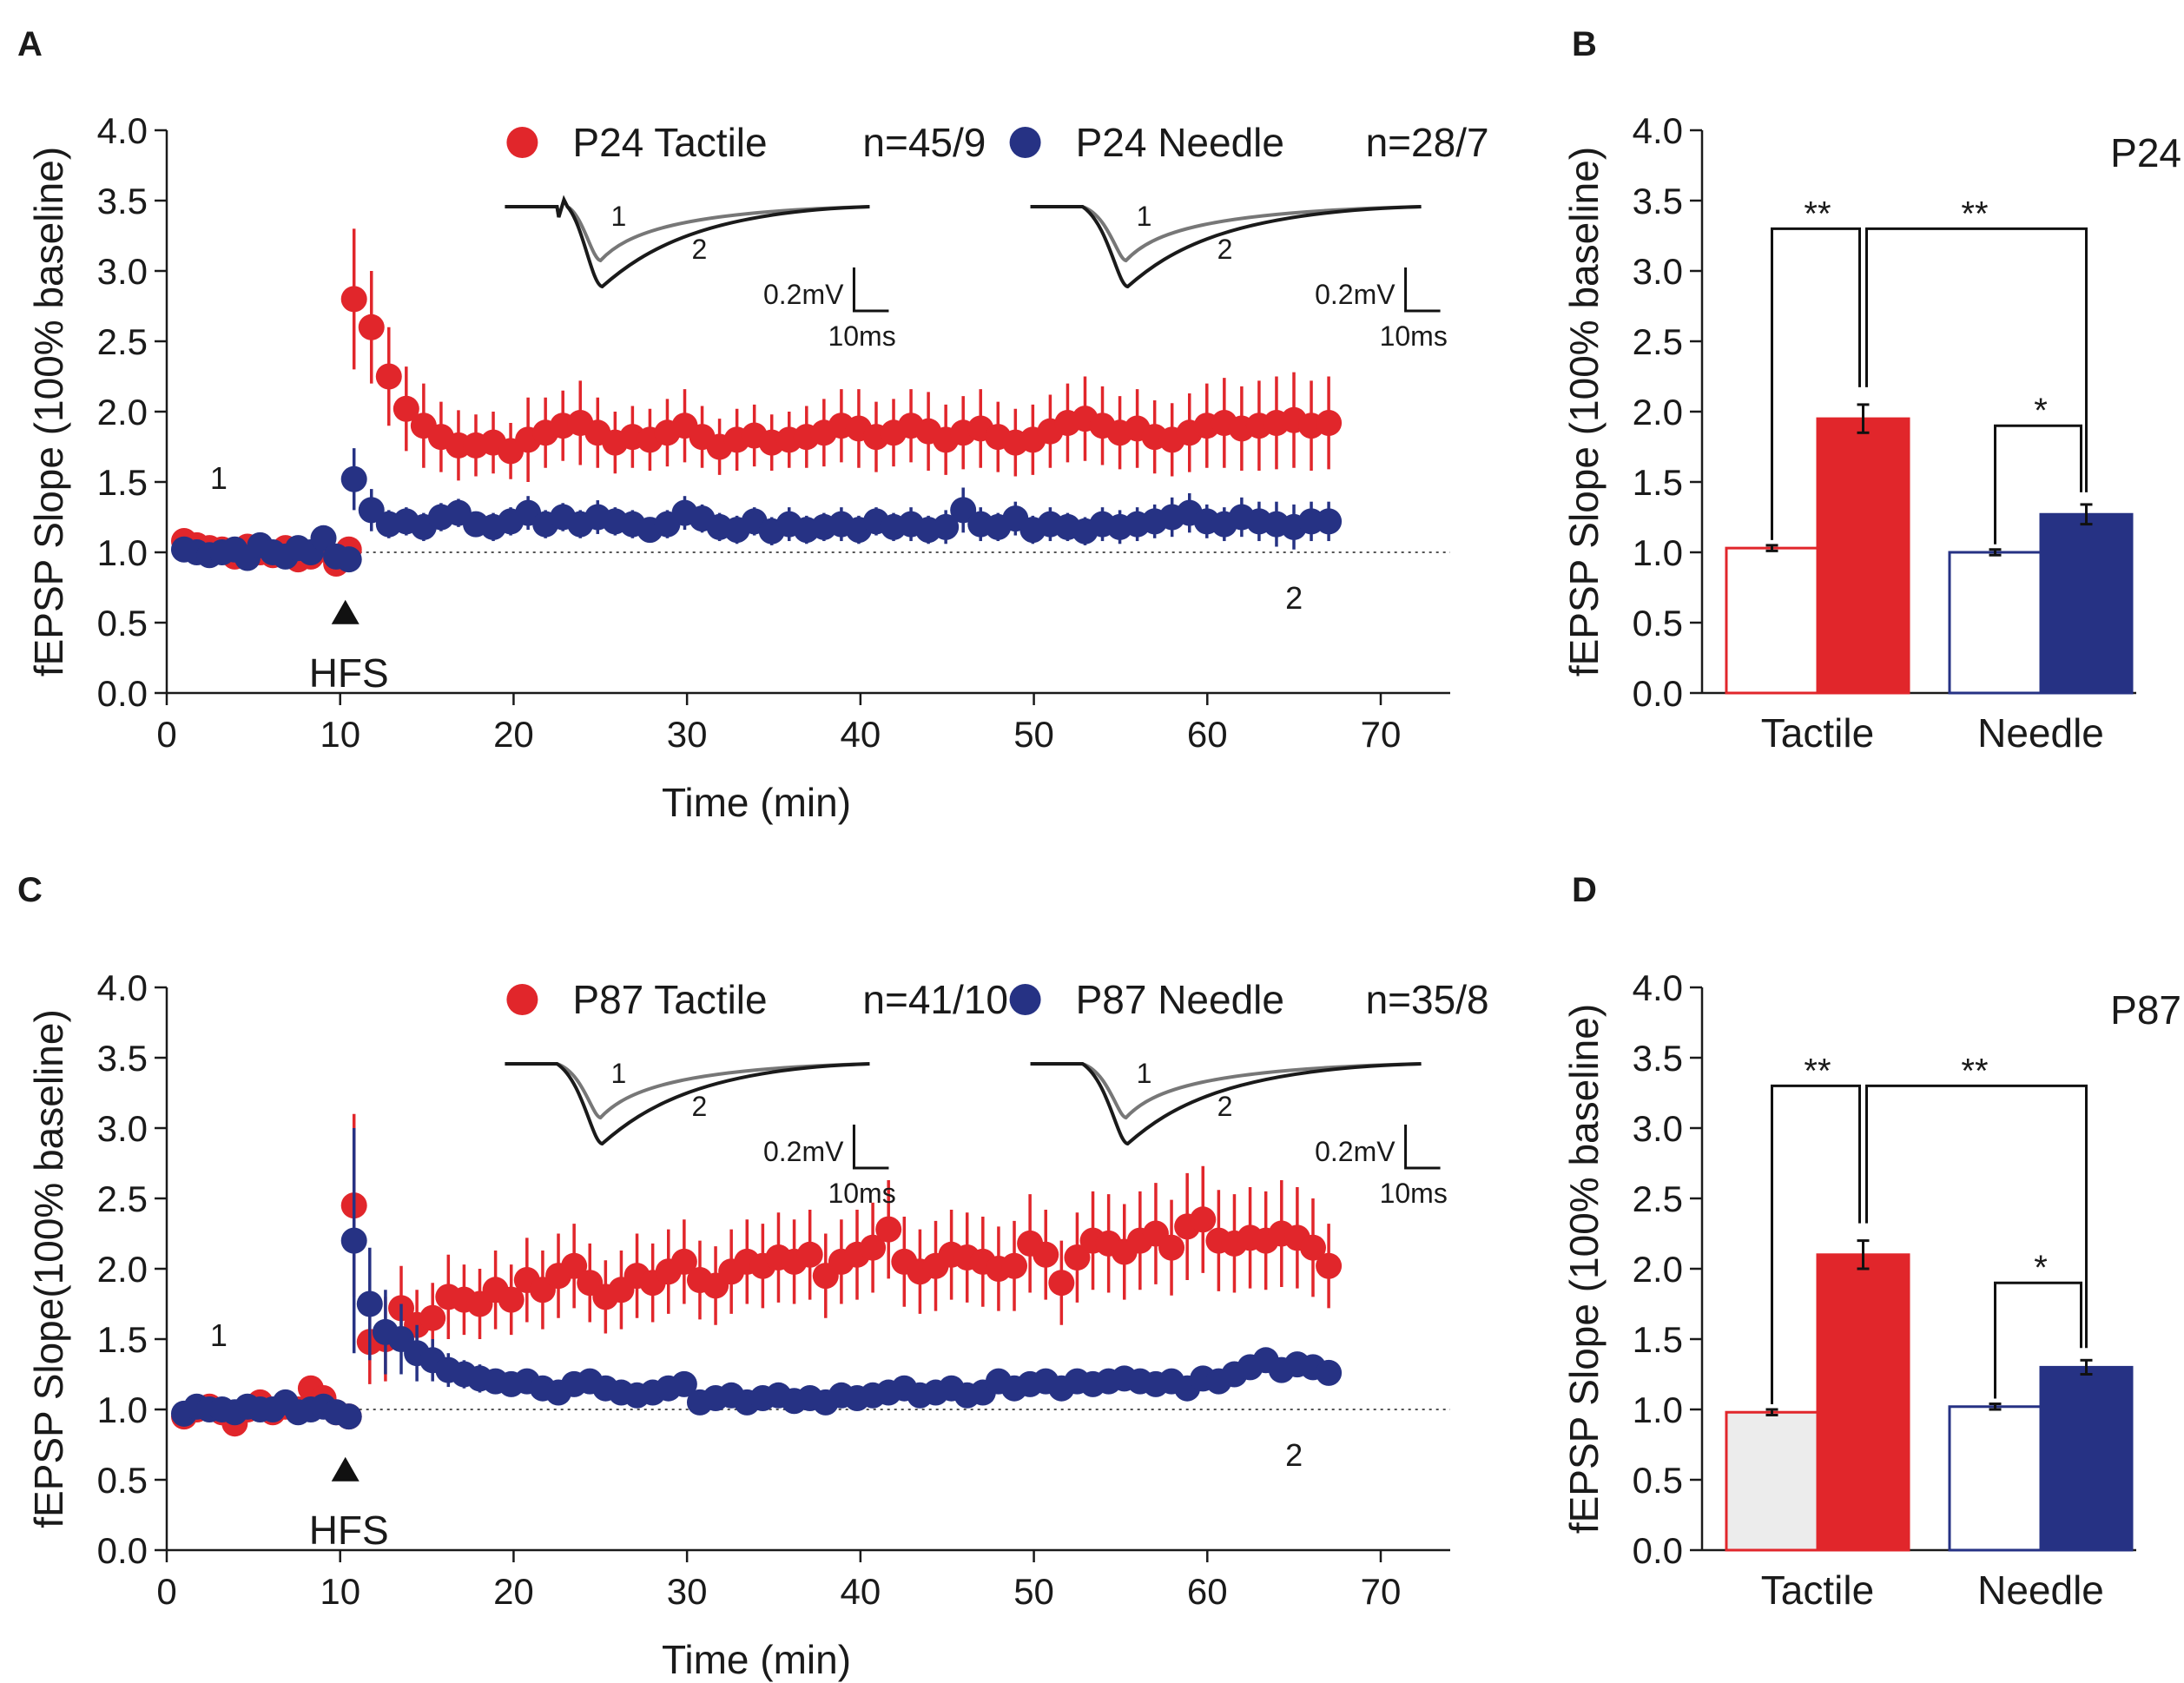 This screenshot has width=2184, height=1683. Describe the element at coordinates (2145, 153) in the screenshot. I see `age-tag: P24` at that location.